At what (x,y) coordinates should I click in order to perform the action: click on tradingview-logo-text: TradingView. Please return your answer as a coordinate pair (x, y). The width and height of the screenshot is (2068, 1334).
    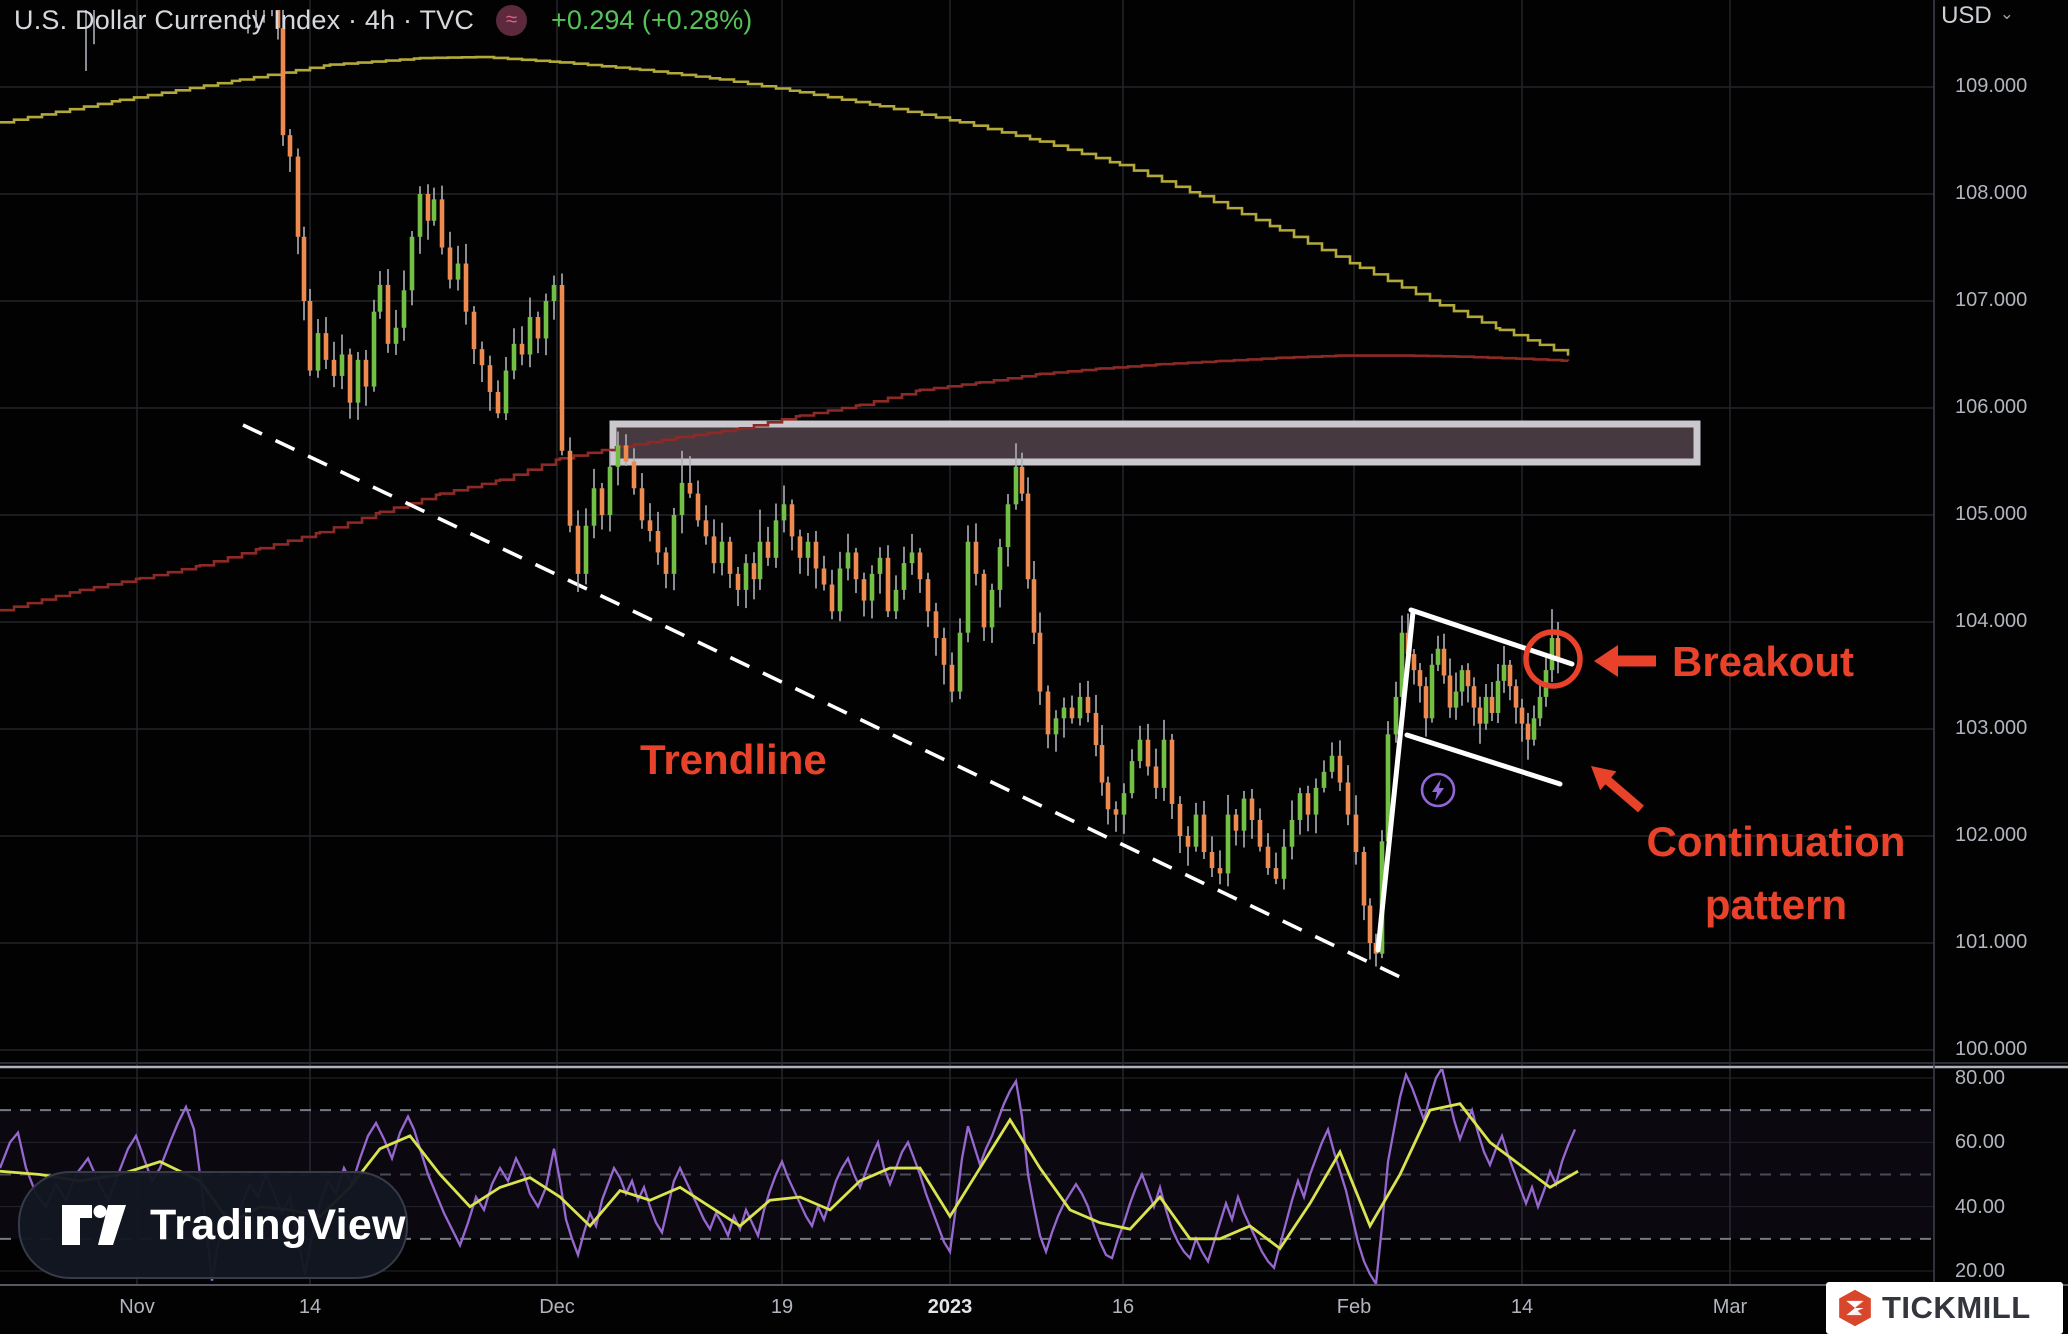
    Looking at the image, I should click on (278, 1224).